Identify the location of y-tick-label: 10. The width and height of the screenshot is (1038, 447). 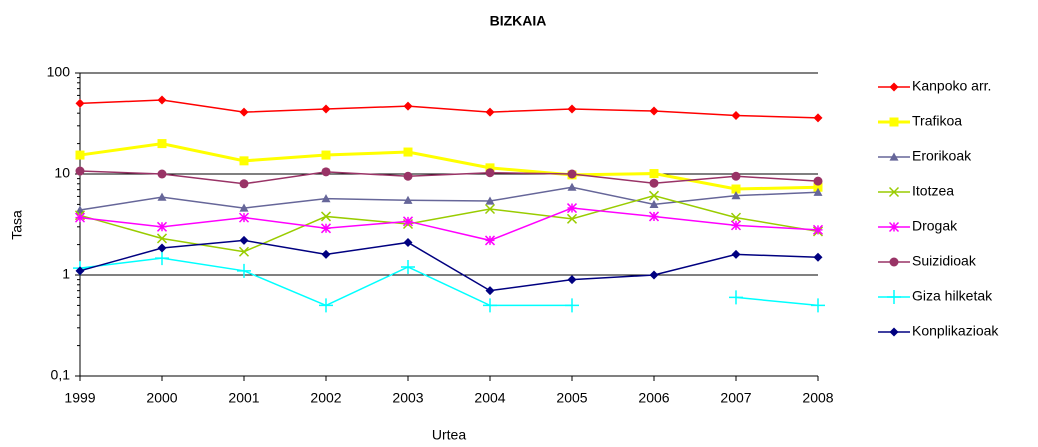
(62, 173).